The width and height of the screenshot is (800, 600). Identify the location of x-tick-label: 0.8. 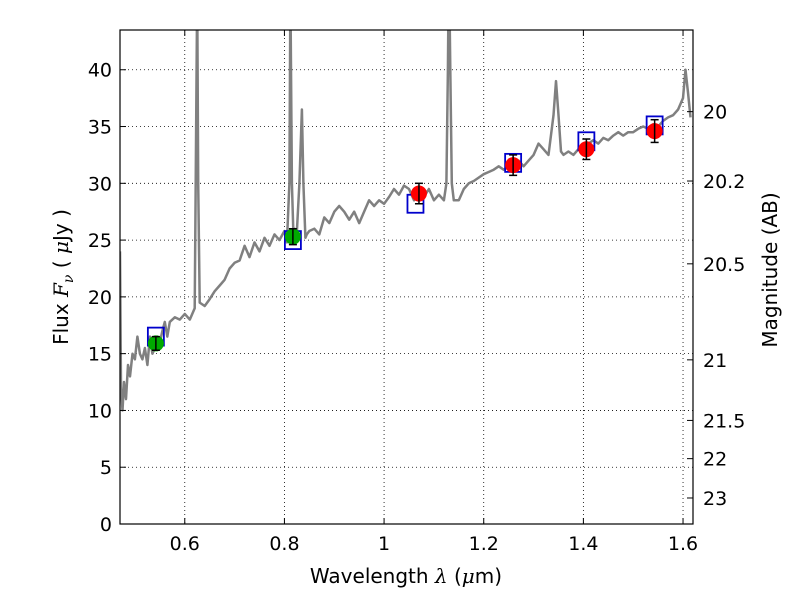
(284, 544).